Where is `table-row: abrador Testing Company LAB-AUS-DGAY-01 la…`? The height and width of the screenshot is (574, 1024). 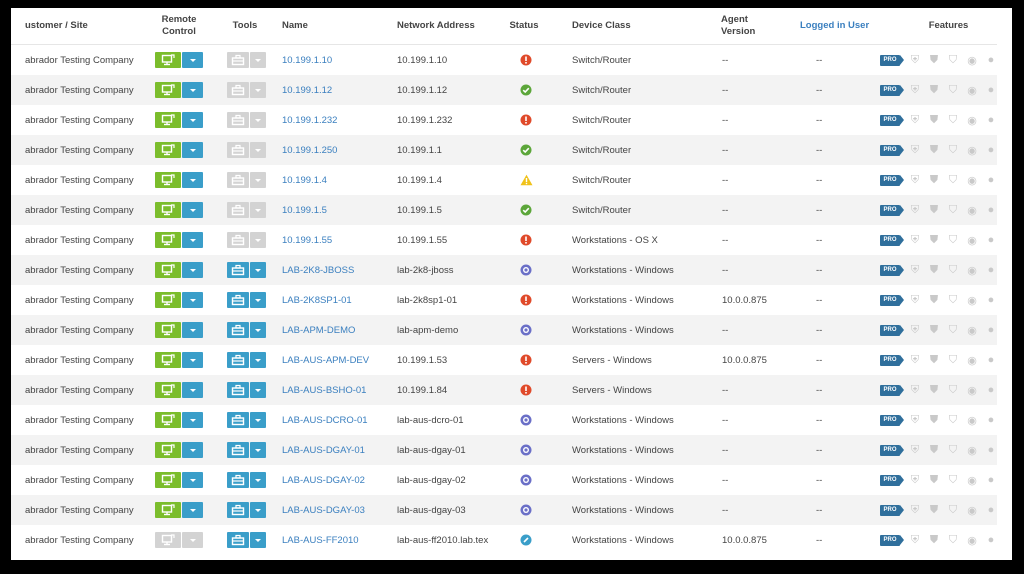
table-row: abrador Testing Company LAB-AUS-DGAY-01 la… is located at coordinates (504, 450).